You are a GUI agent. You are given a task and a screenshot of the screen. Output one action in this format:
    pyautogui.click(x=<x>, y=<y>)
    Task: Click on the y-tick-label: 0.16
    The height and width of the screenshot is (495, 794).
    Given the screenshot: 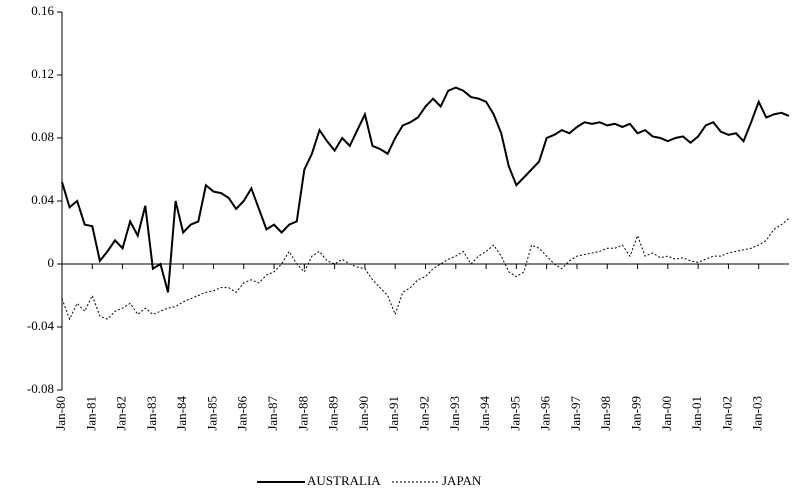 What is the action you would take?
    pyautogui.click(x=42, y=10)
    